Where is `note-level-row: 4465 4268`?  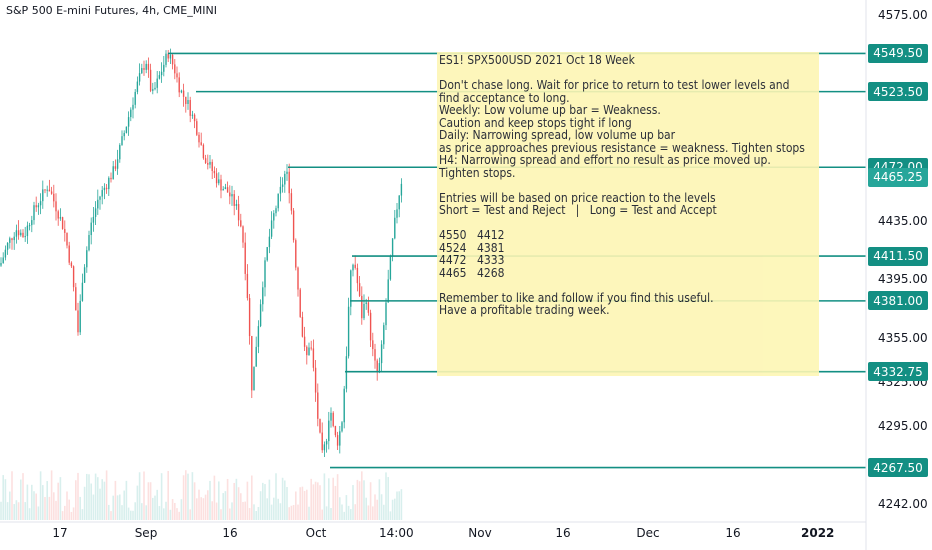
note-level-row: 4465 4268 is located at coordinates (629, 273).